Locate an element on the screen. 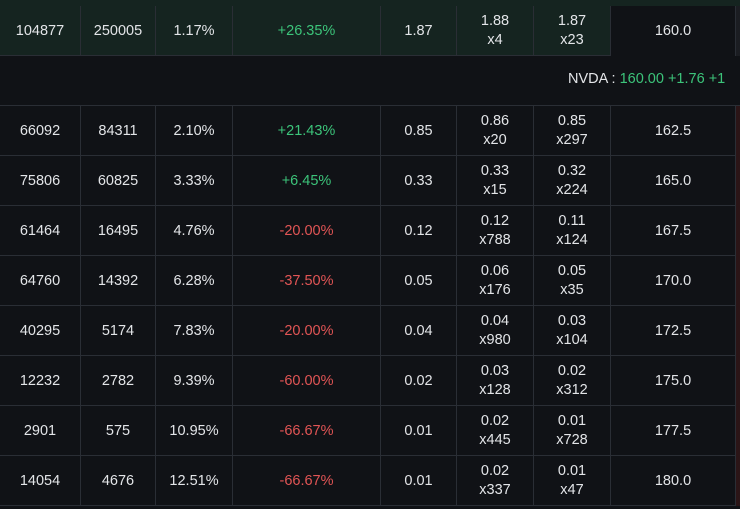 The height and width of the screenshot is (509, 740). strike-cell: 180.0 is located at coordinates (673, 481).